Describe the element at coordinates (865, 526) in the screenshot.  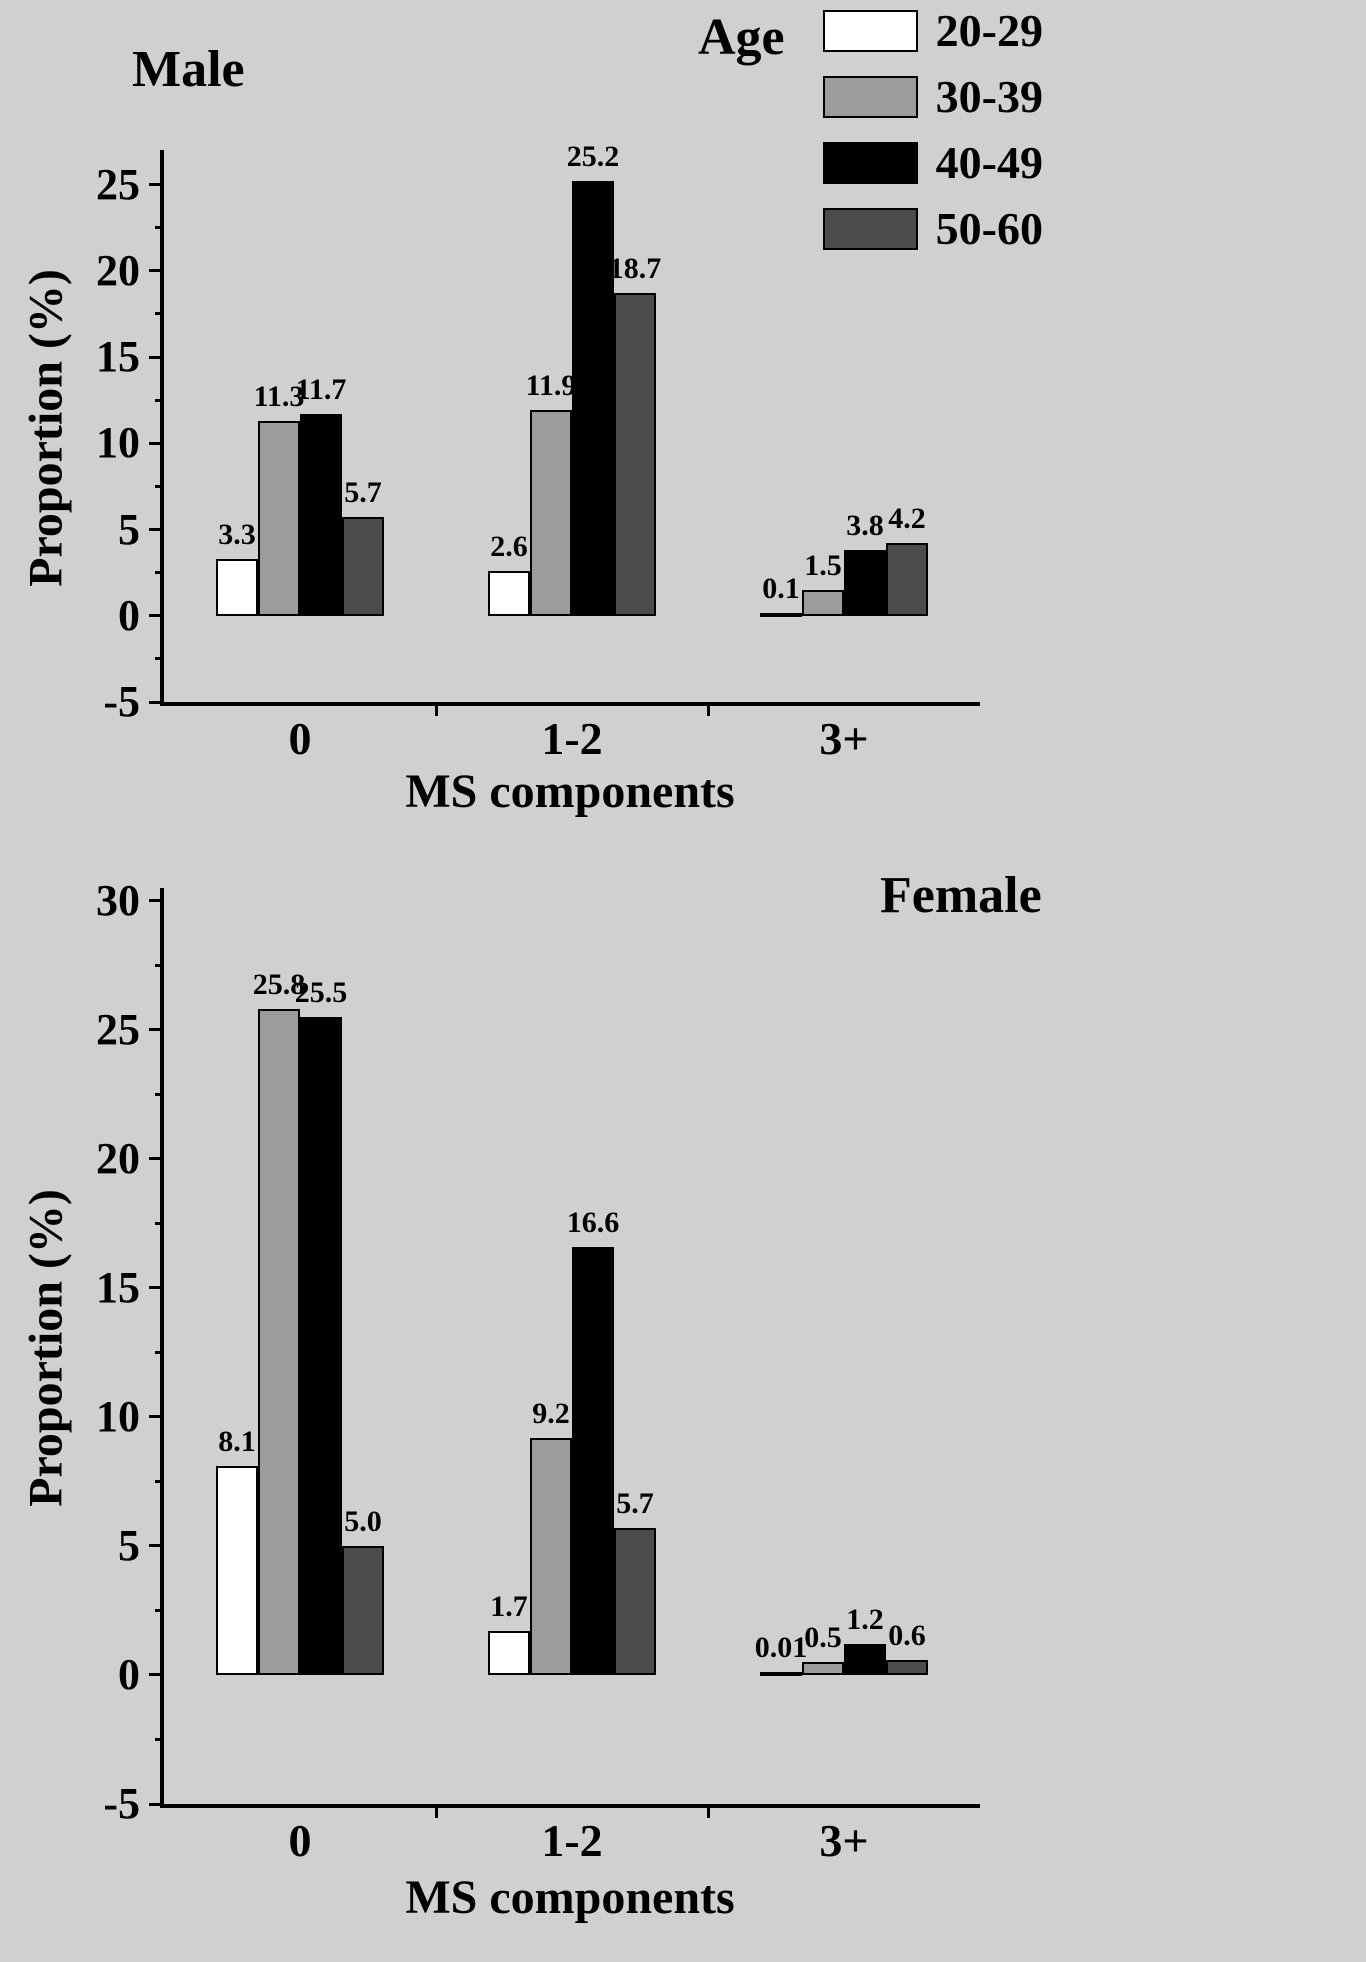
I see `male-bar-value-label: 3.8` at that location.